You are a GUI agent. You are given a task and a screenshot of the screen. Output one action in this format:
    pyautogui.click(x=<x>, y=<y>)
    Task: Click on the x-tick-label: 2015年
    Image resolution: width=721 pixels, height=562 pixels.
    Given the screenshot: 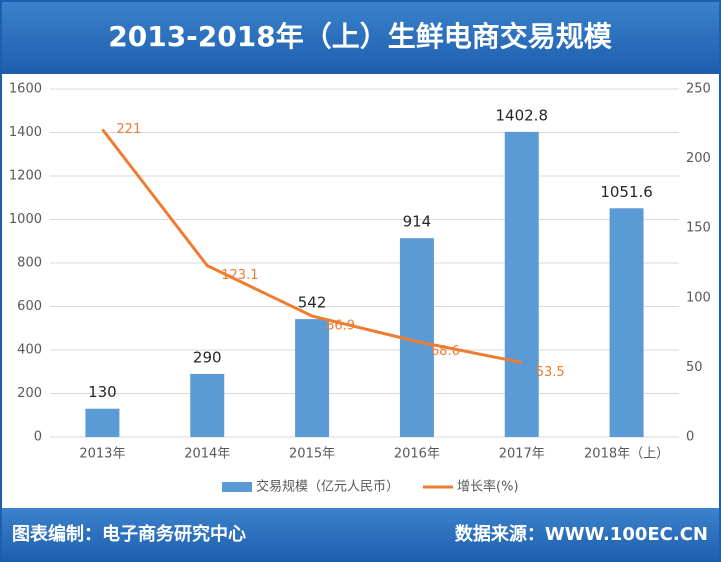 What is the action you would take?
    pyautogui.click(x=312, y=454)
    